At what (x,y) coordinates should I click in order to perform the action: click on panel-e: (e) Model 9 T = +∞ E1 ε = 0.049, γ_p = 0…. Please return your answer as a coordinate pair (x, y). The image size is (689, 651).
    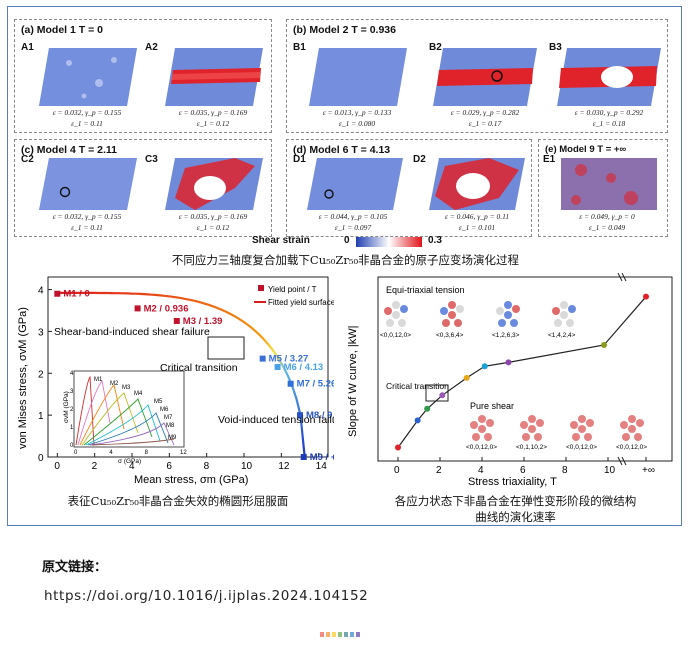
    Looking at the image, I should click on (603, 188).